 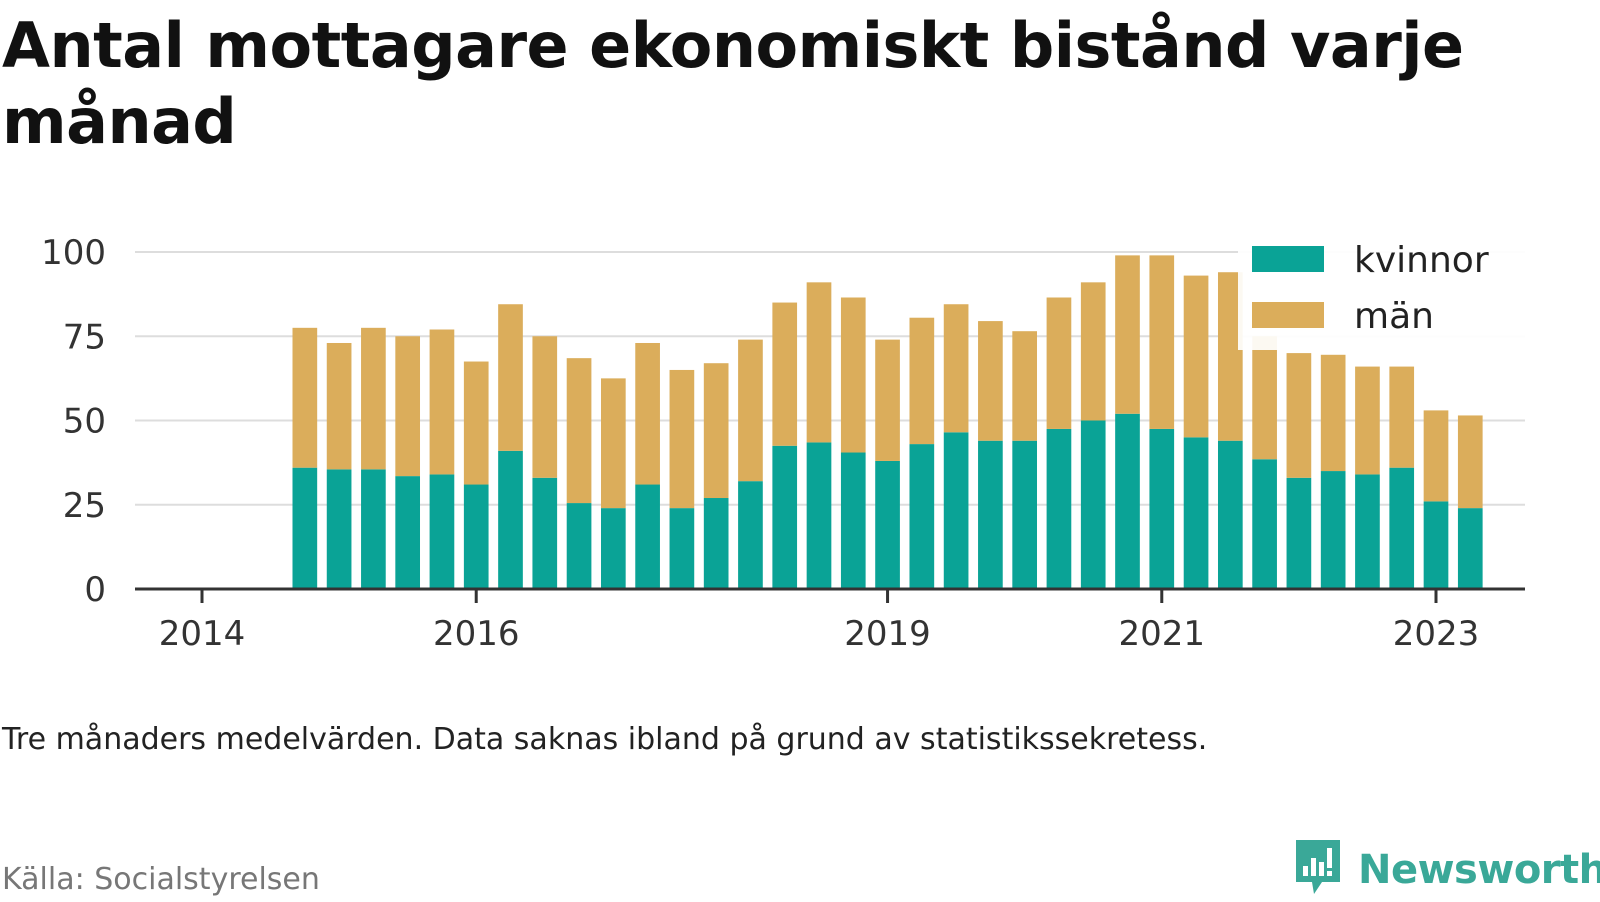 I want to click on y-tick-label: 100, so click(x=73, y=253).